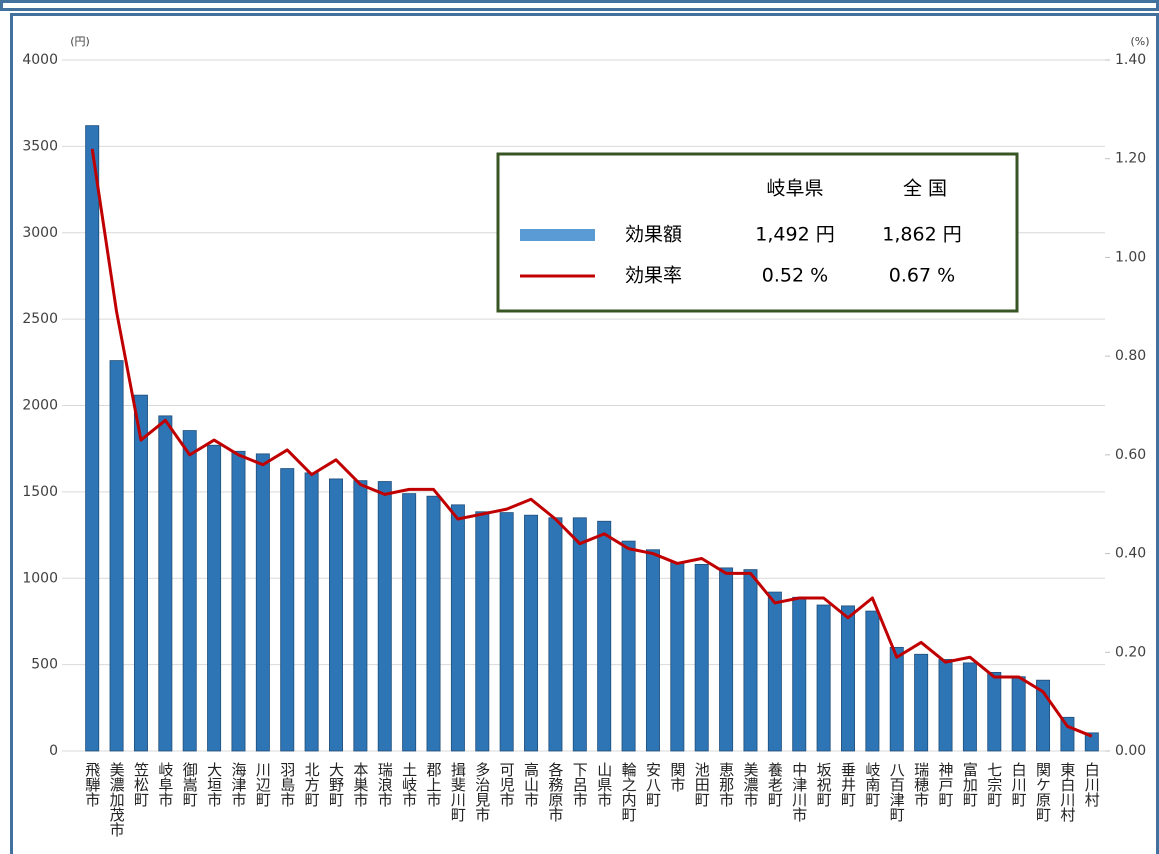 The height and width of the screenshot is (854, 1159). Describe the element at coordinates (921, 784) in the screenshot. I see `x-tick-label: 瑞穂市` at that location.